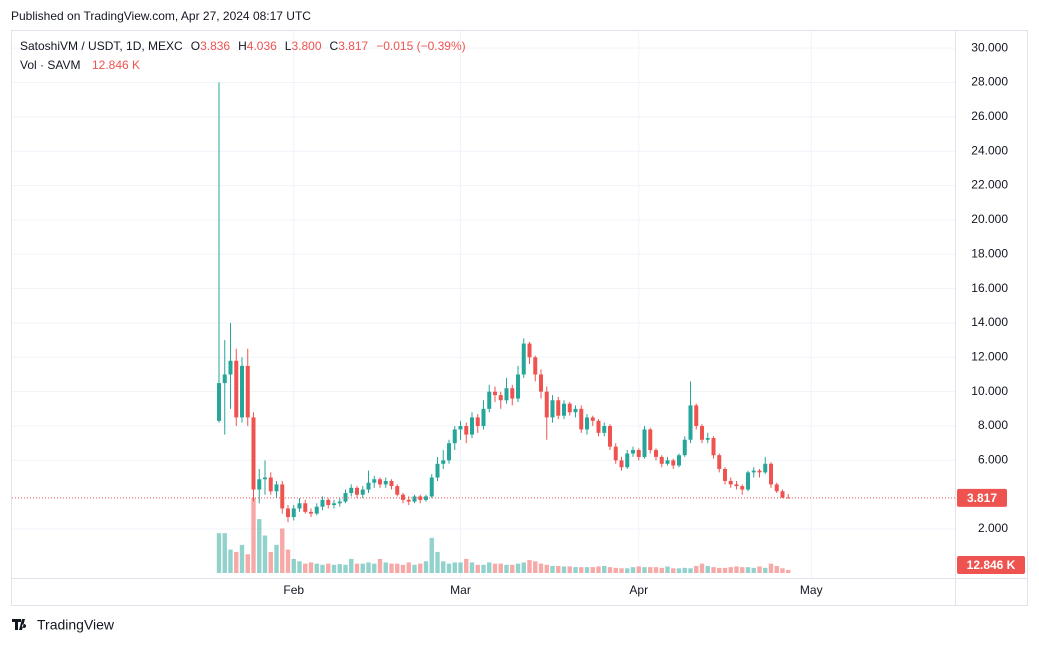 The width and height of the screenshot is (1039, 645). What do you see at coordinates (991, 565) in the screenshot?
I see `last-volume-tag` at bounding box center [991, 565].